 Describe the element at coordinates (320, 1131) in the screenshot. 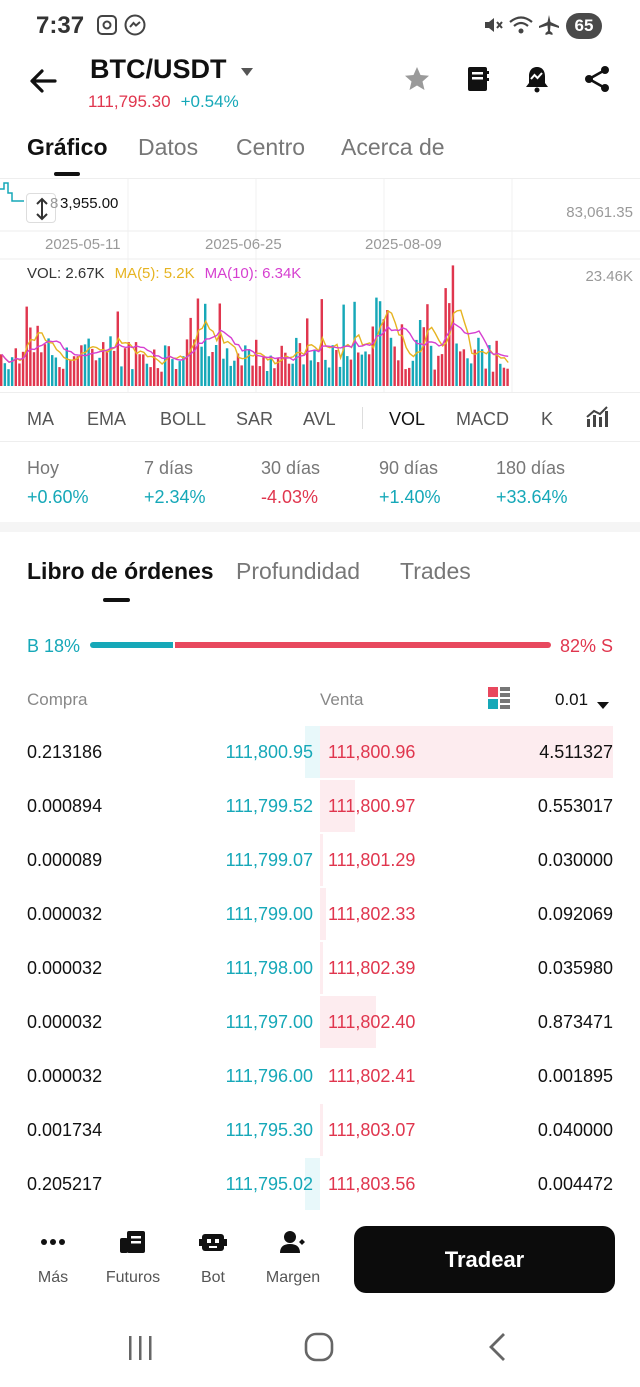

I see `order-book-row: 0.001734 111,795.30 111,803.07 0.040000` at that location.